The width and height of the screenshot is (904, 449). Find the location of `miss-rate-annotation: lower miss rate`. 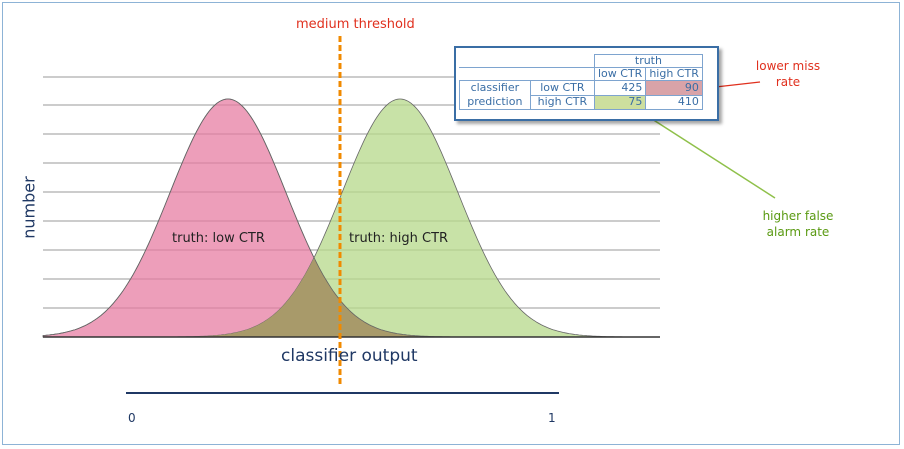

miss-rate-annotation: lower miss rate is located at coordinates (788, 74).